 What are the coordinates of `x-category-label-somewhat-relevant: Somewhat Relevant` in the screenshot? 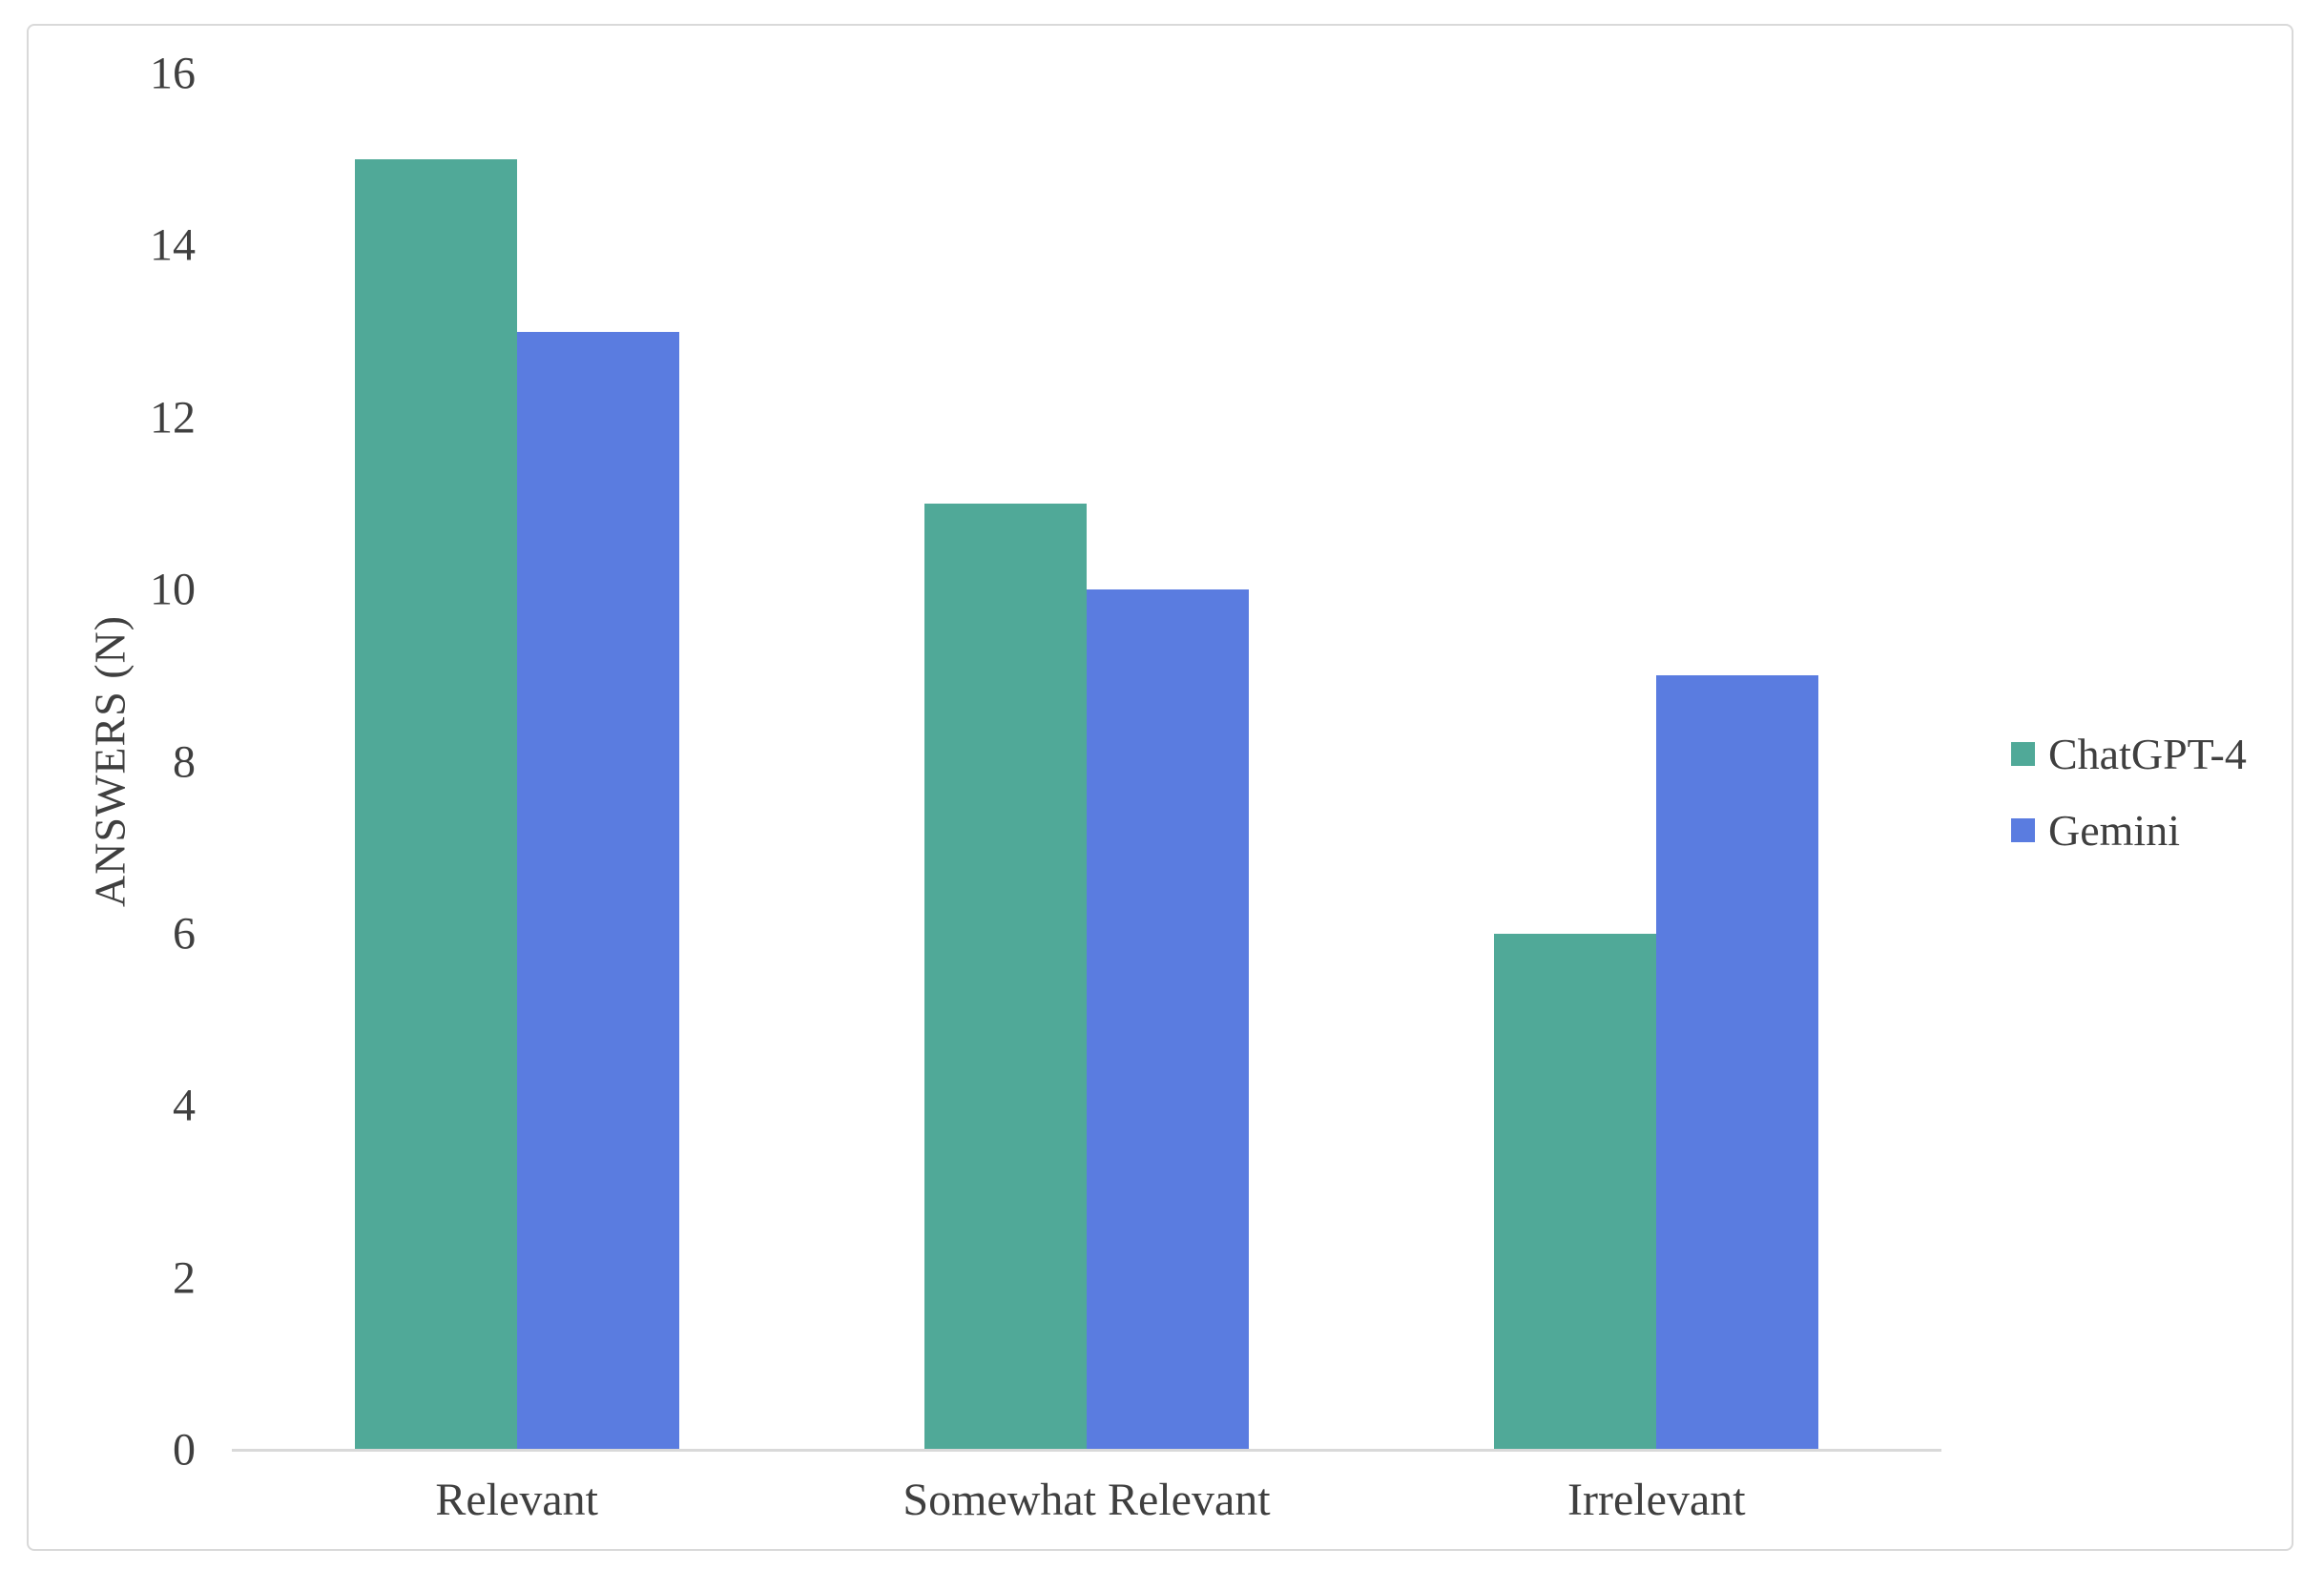 It's located at (1087, 1500).